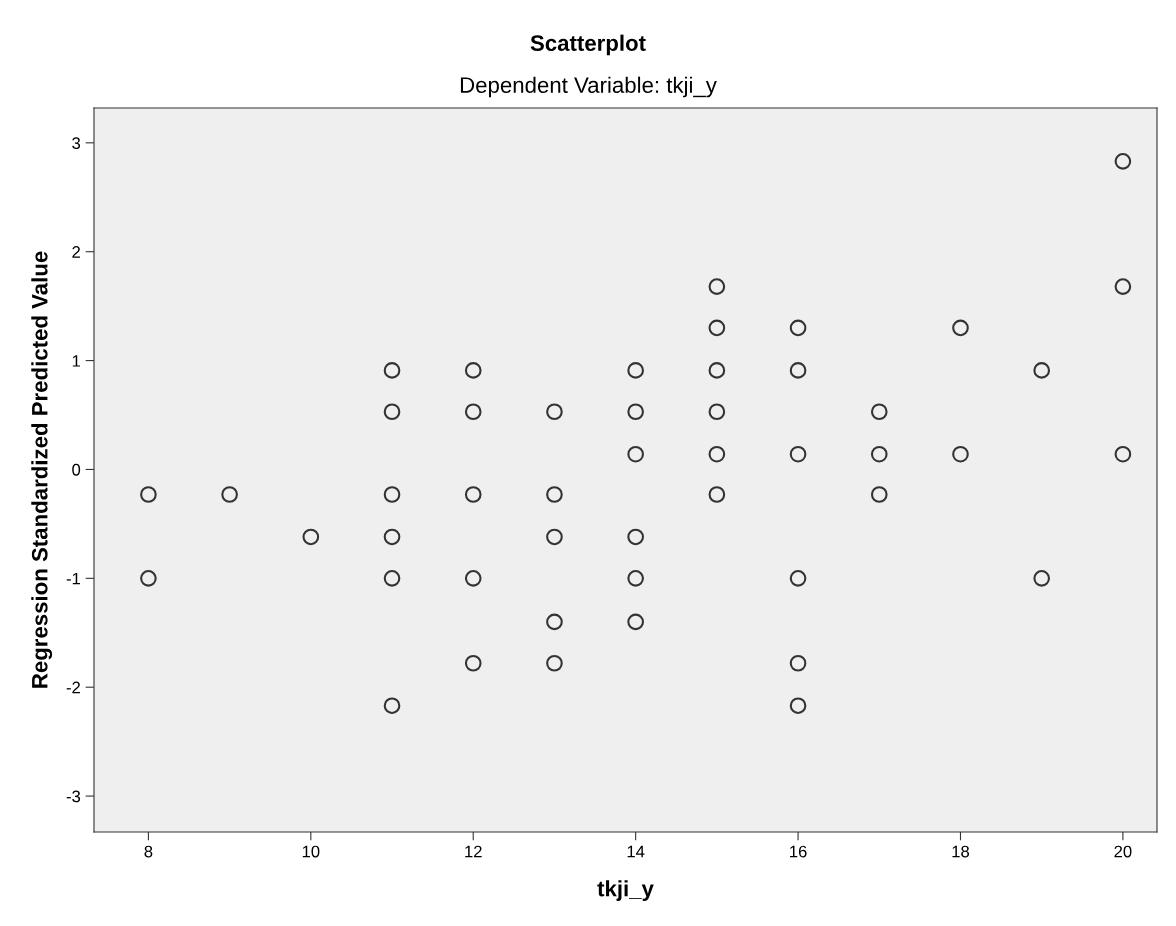 This screenshot has height=926, width=1176. I want to click on x-tick-label: 12, so click(473, 851).